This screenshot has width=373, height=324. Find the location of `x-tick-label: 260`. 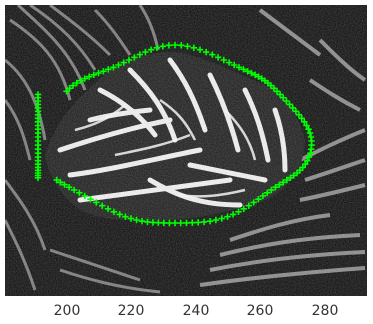

x-tick-label: 260 is located at coordinates (260, 311).